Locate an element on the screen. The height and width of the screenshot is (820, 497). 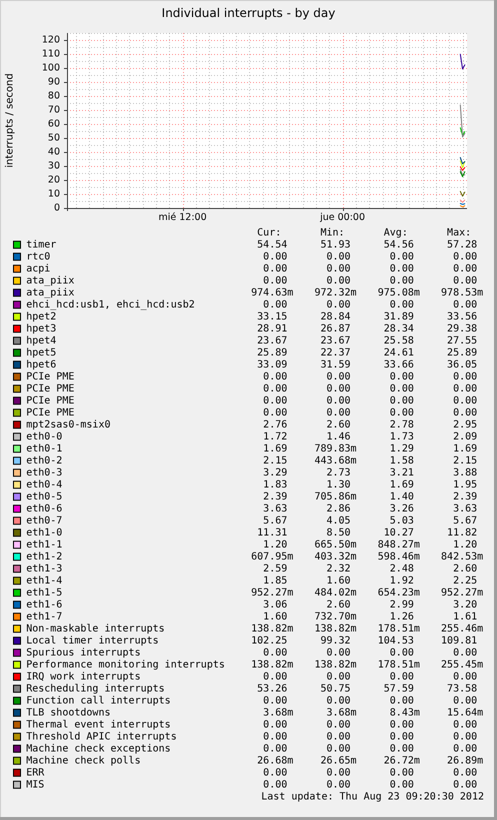
text: 28.34 is located at coordinates (399, 328).